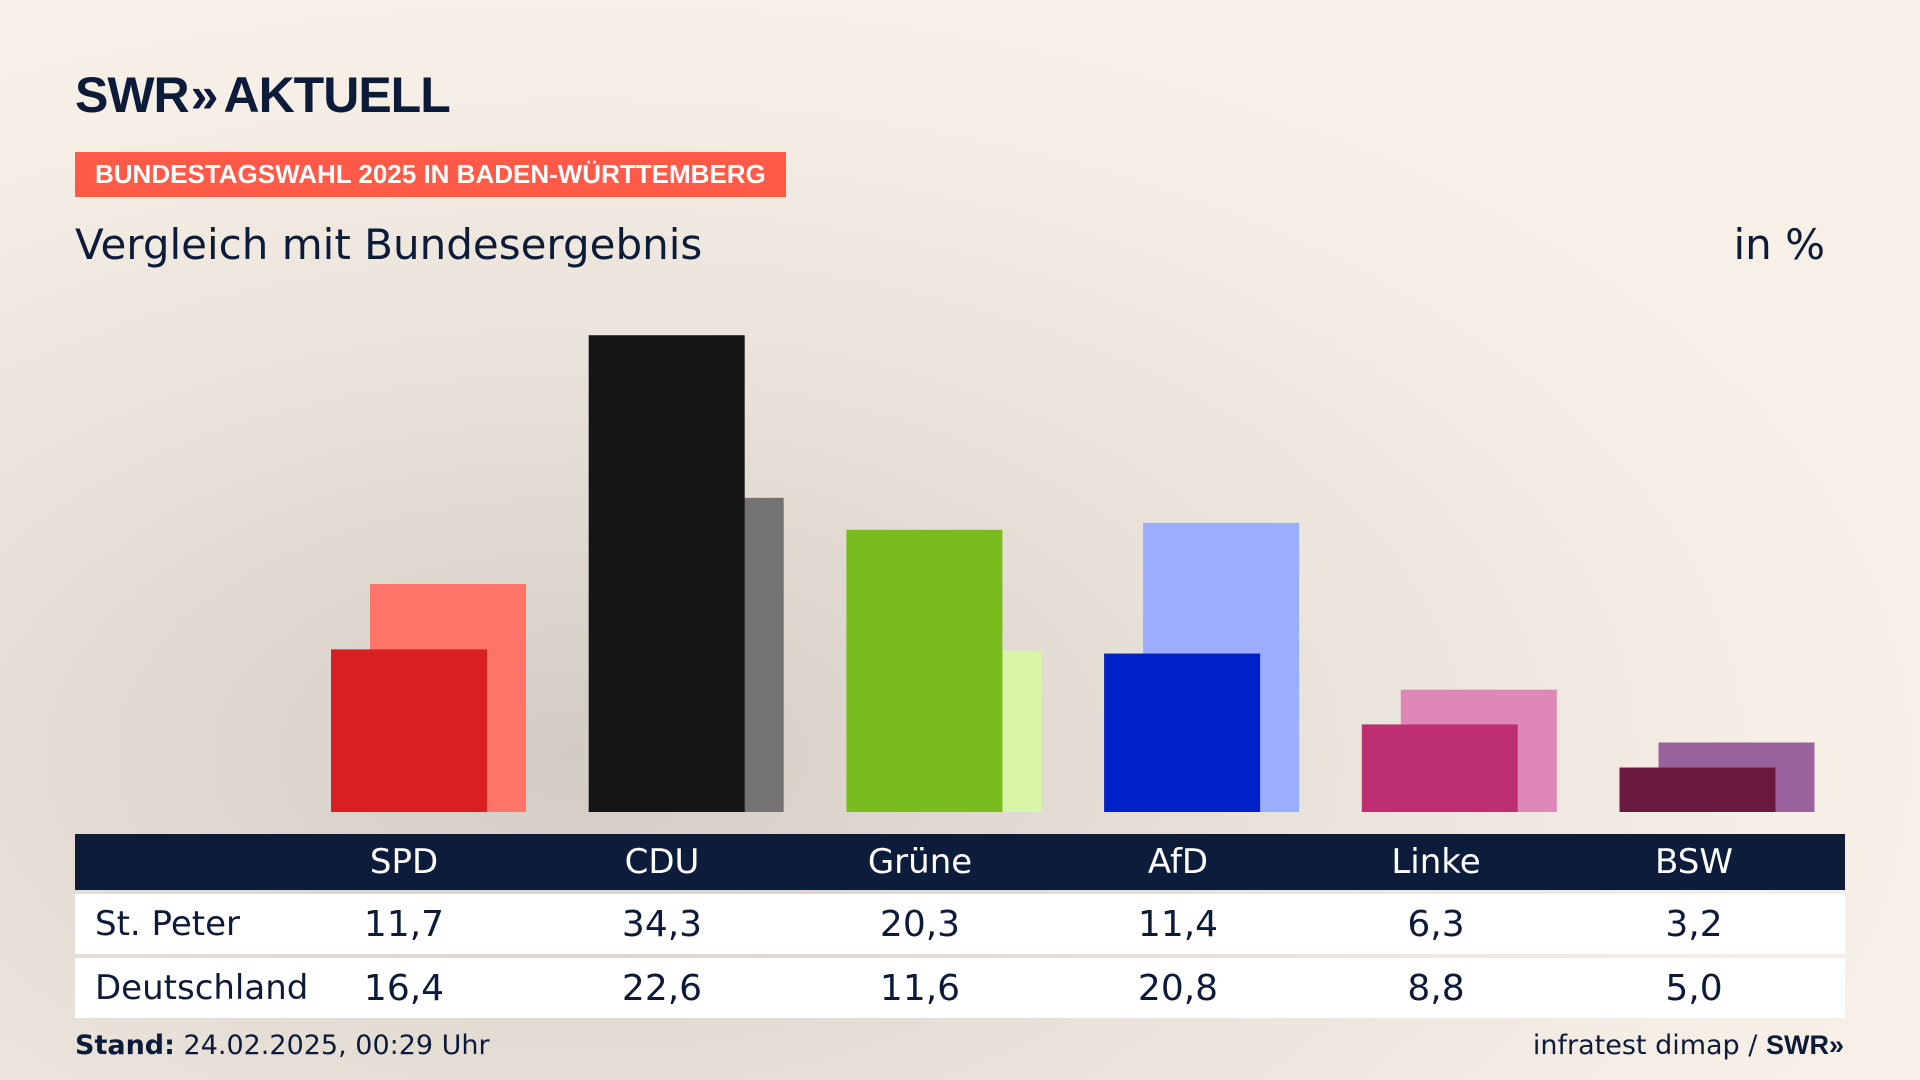 The image size is (1920, 1080). Describe the element at coordinates (920, 924) in the screenshot. I see `value-st-peter-gruene: 20,3` at that location.